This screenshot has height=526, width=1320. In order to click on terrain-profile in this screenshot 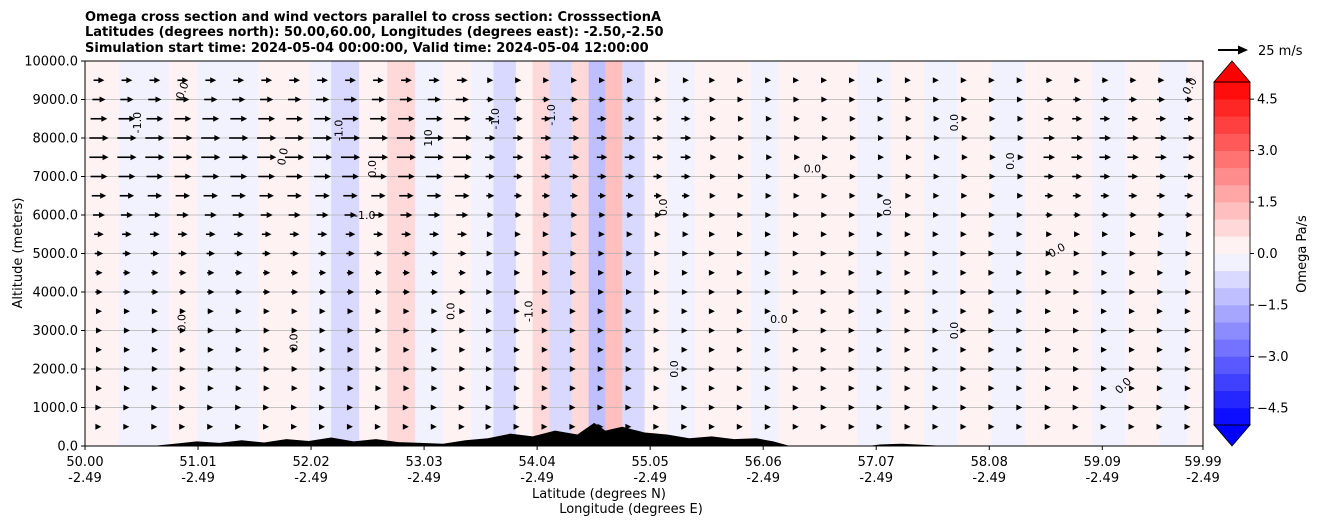, I will do `click(644, 434)`.